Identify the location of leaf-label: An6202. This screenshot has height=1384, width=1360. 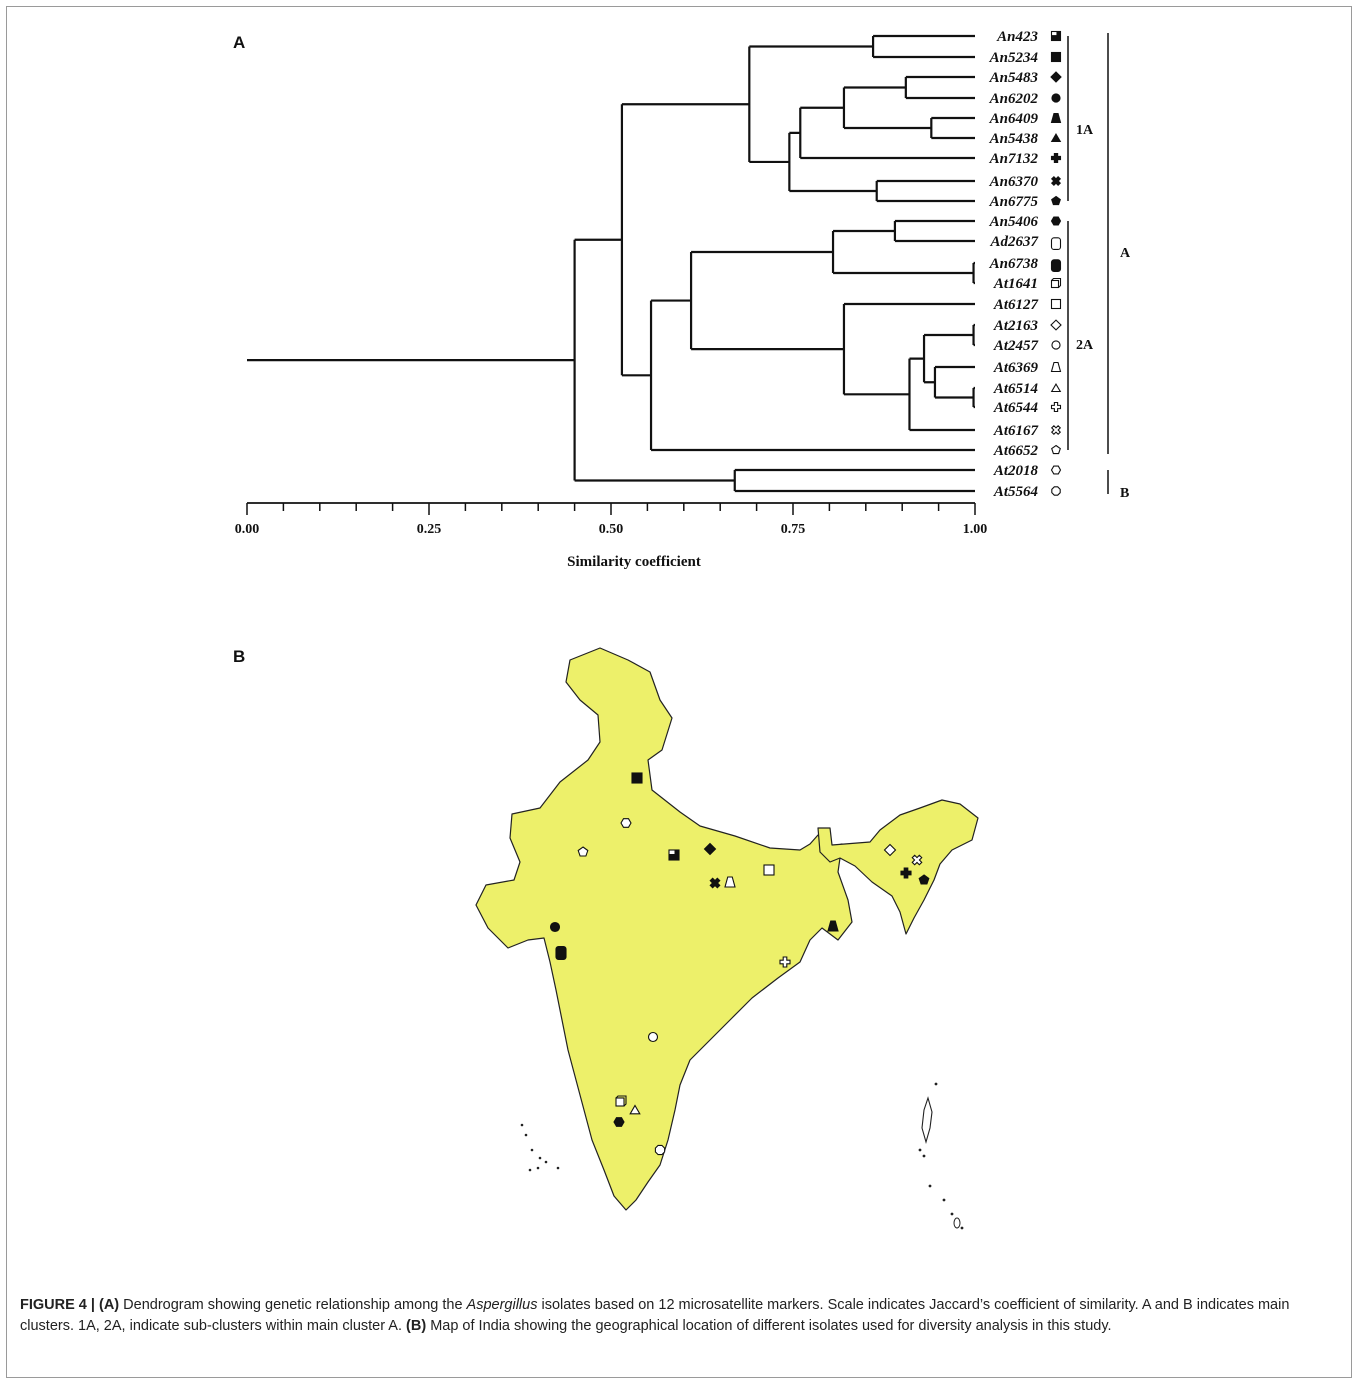
(1014, 99).